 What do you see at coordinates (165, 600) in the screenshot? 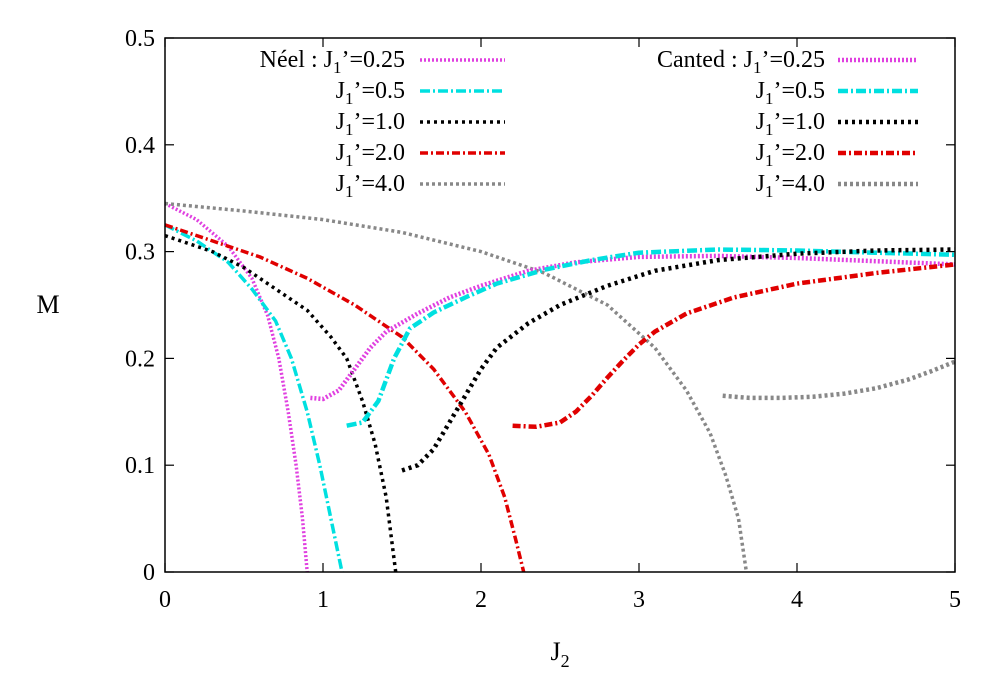
I see `x-tick-label: 0` at bounding box center [165, 600].